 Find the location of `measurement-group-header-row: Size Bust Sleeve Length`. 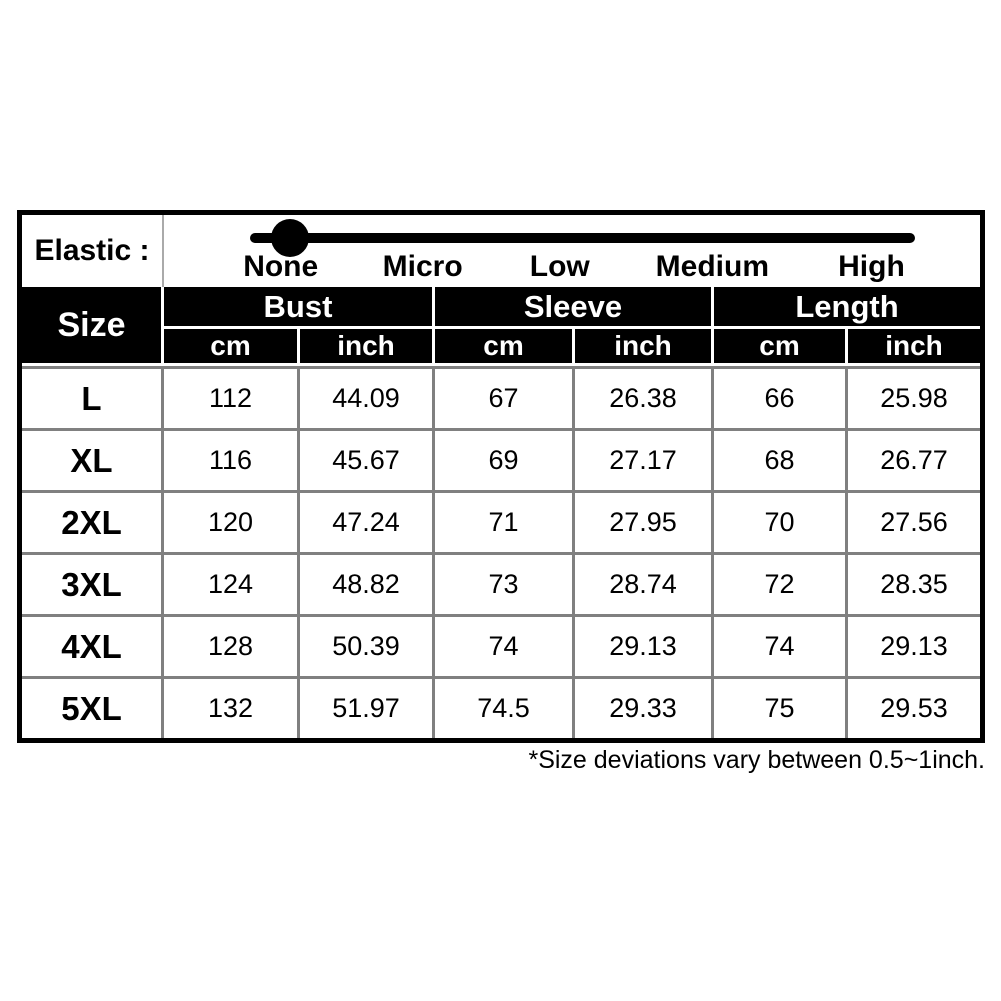

measurement-group-header-row: Size Bust Sleeve Length is located at coordinates (501, 326).